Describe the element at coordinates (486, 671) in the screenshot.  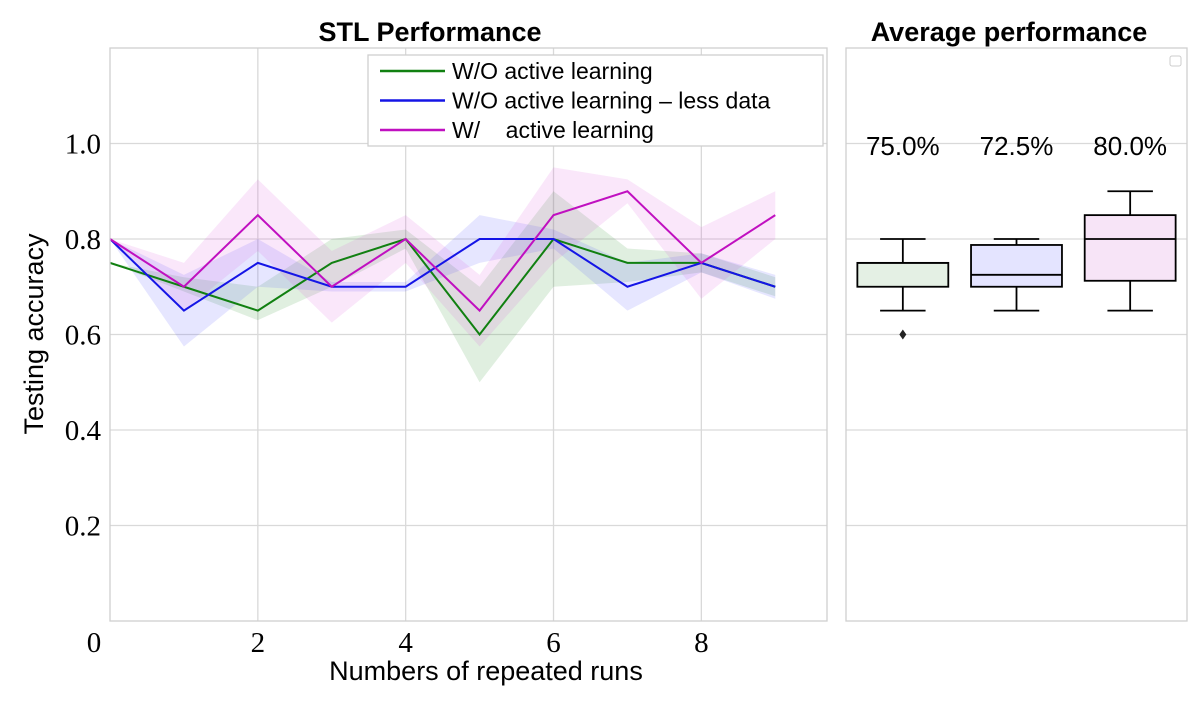
I see `x-axis-label: Numbers of repeated runs` at that location.